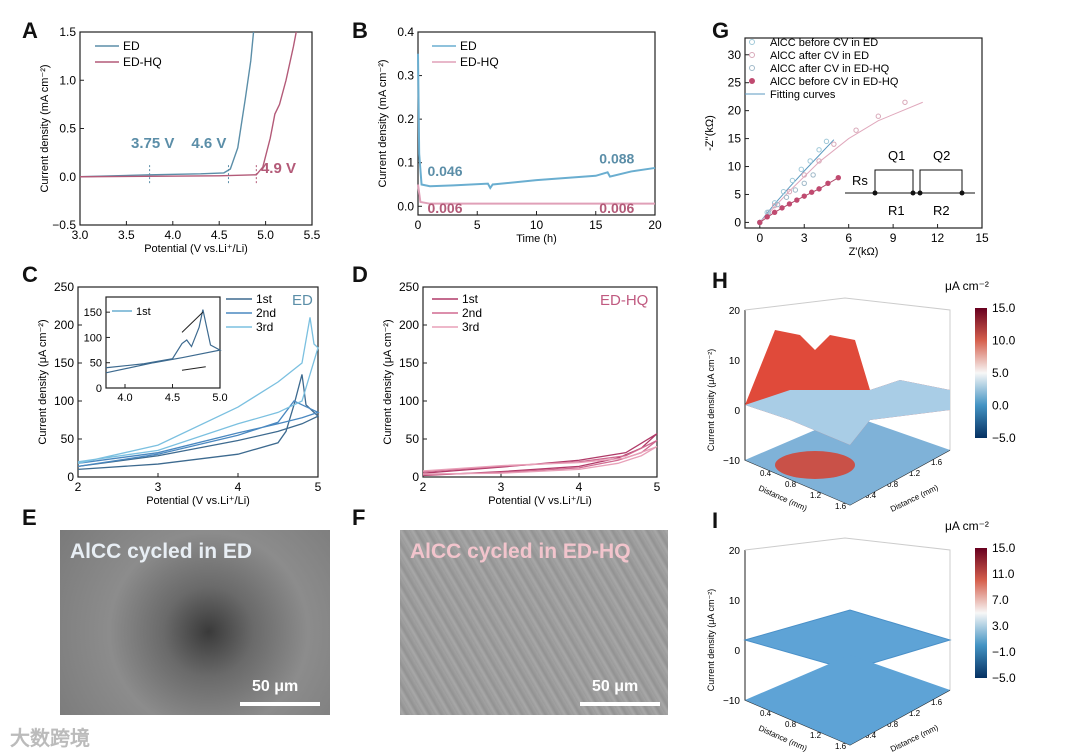 Image resolution: width=1080 pixels, height=755 pixels. I want to click on circuit-label: Q1, so click(896, 155).